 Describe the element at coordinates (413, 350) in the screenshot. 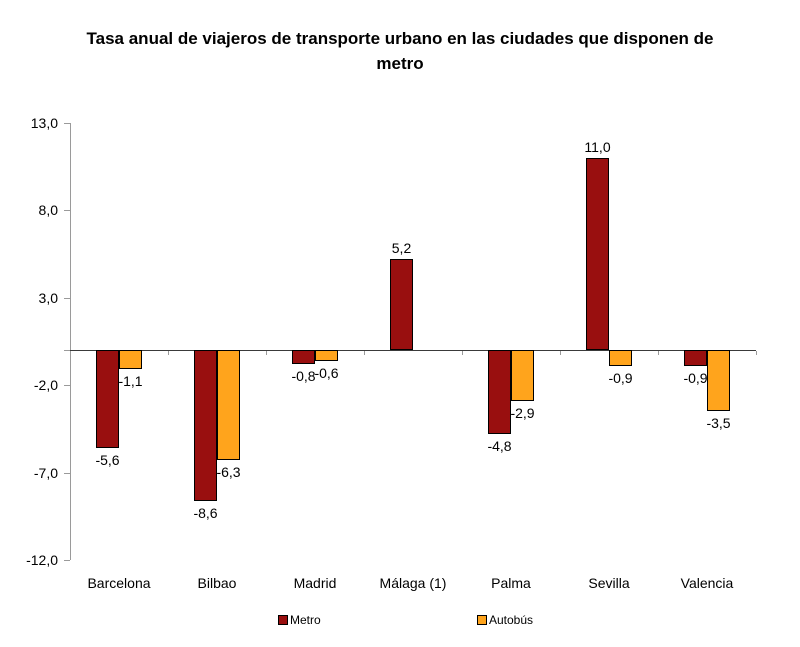

I see `zero-axis-line` at that location.